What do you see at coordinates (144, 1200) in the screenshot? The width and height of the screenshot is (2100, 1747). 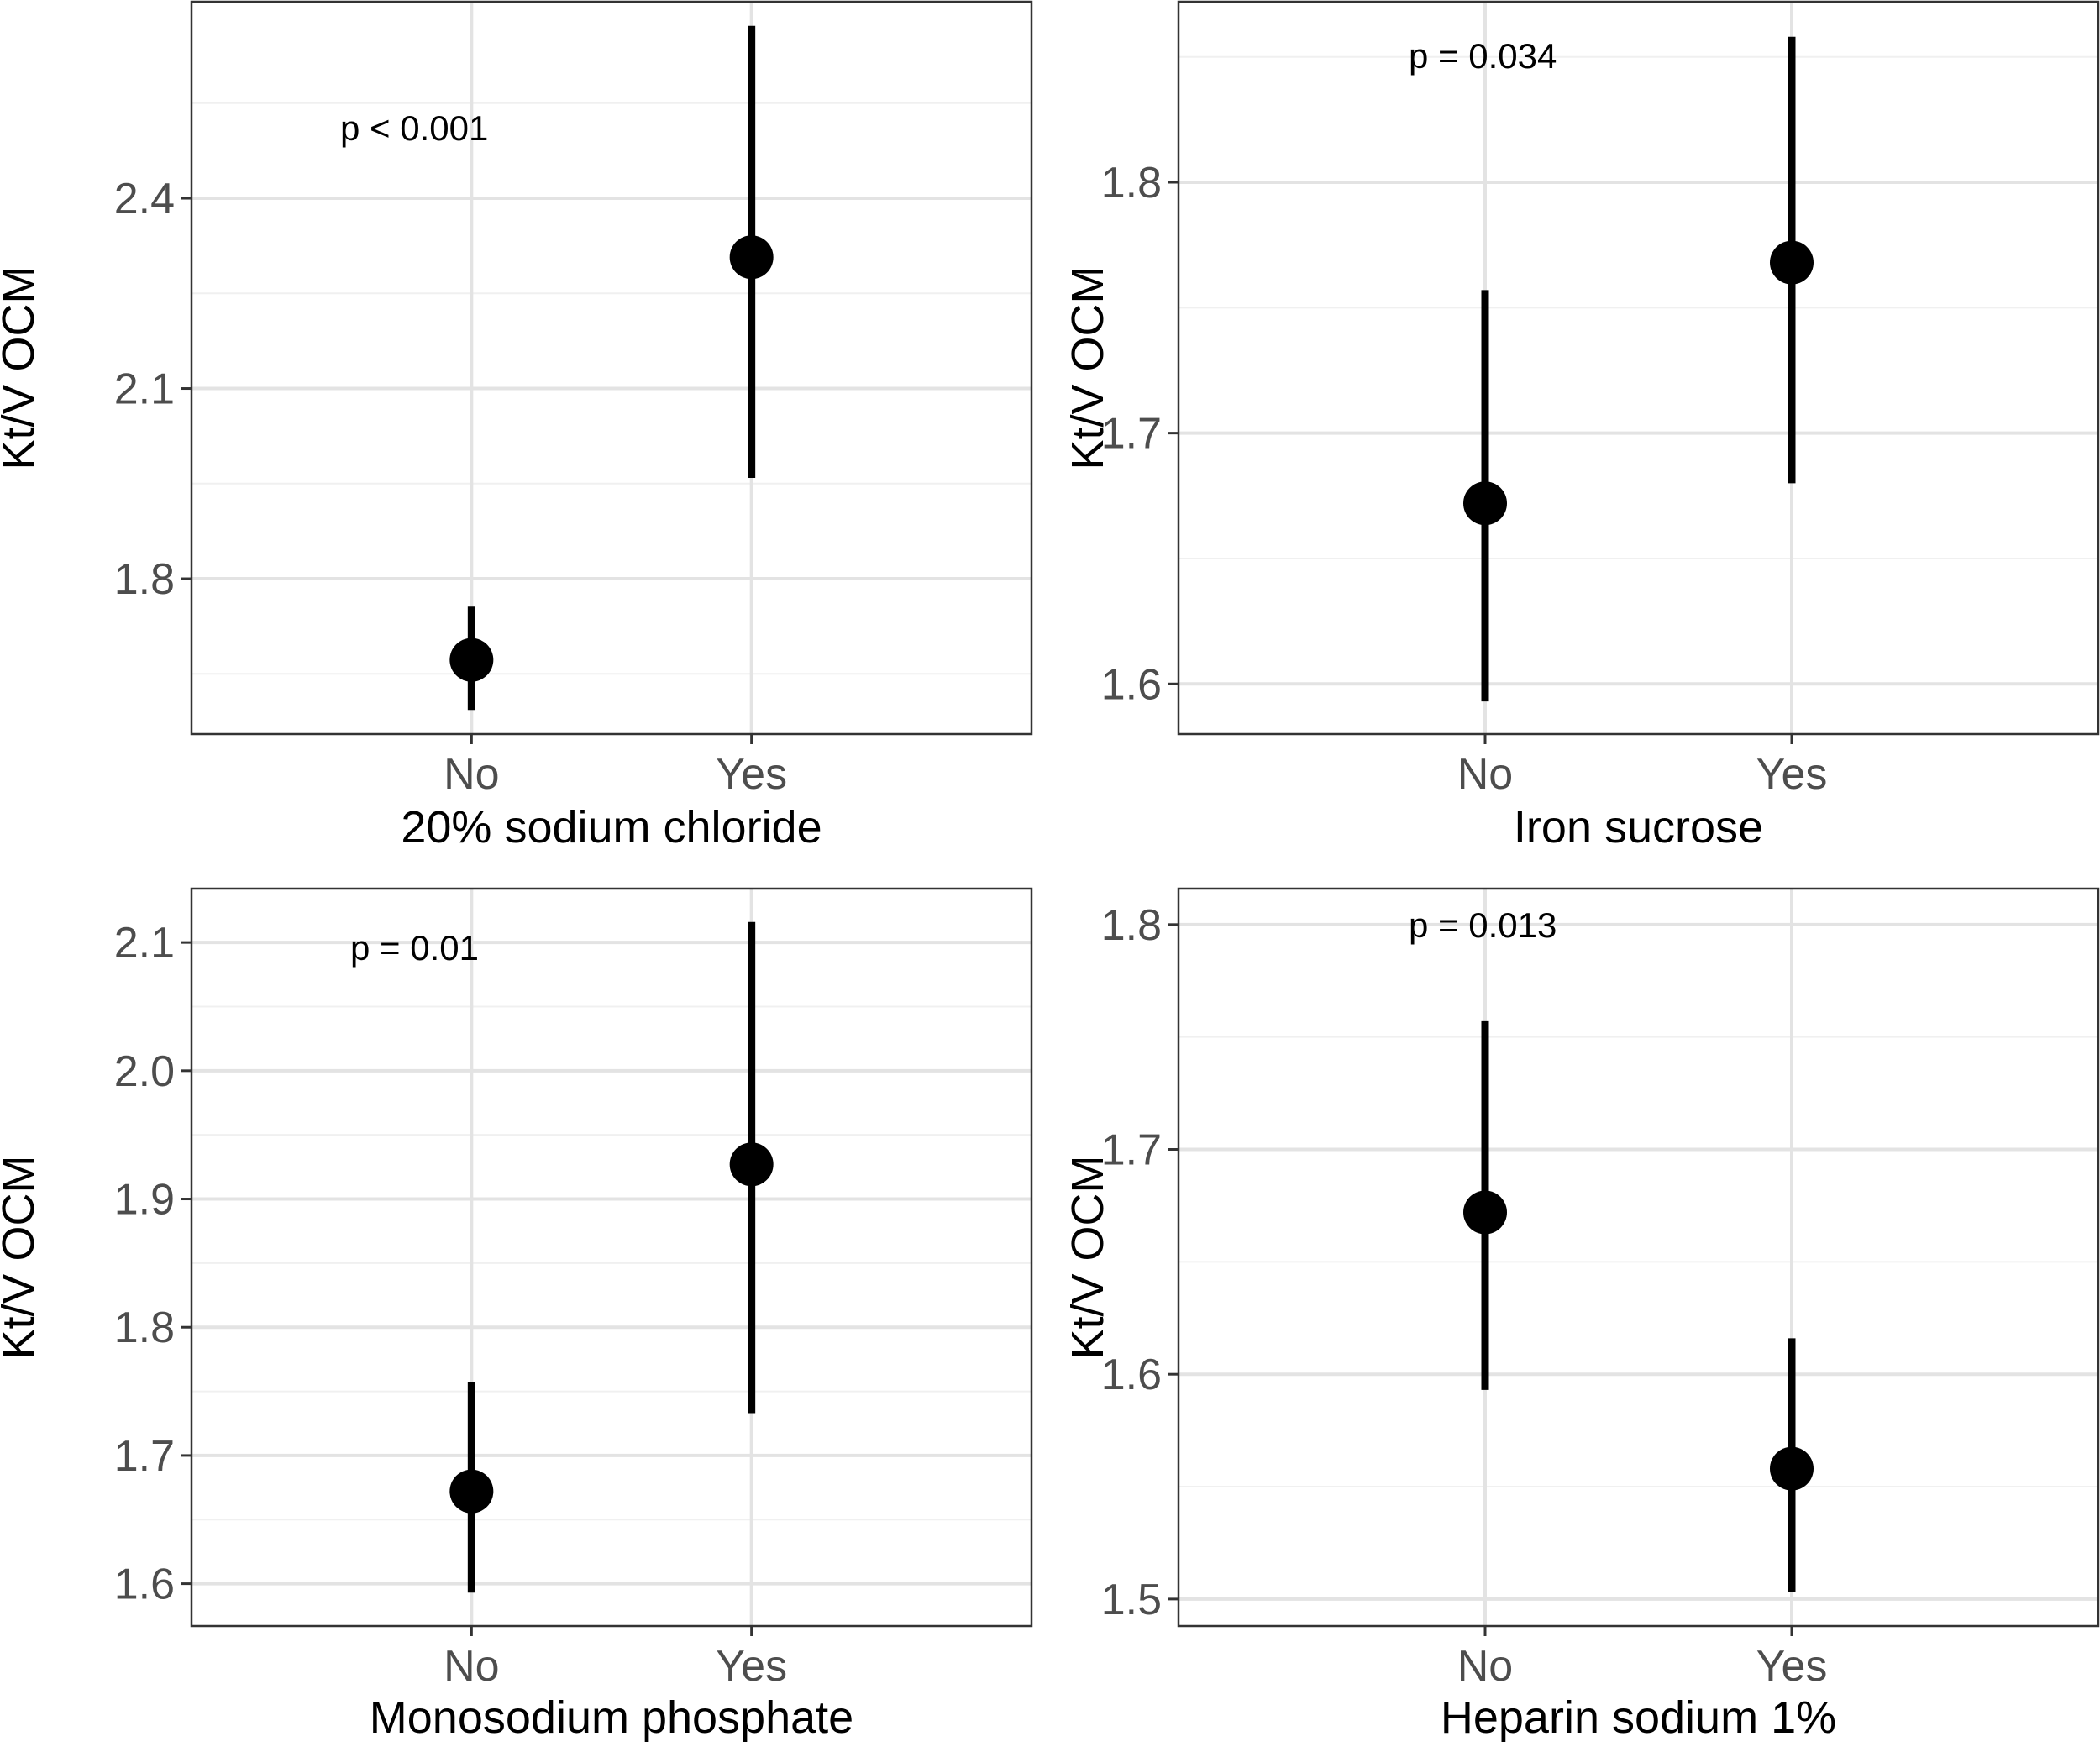 I see `y-tick-label: 1.9` at bounding box center [144, 1200].